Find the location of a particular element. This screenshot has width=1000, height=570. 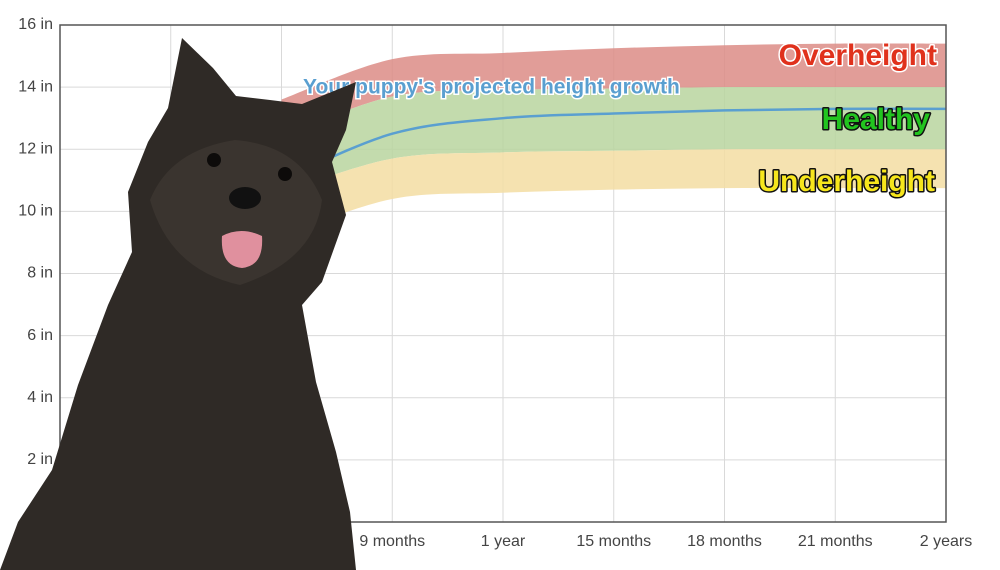

y-tick-label: 2 in is located at coordinates (40, 459).